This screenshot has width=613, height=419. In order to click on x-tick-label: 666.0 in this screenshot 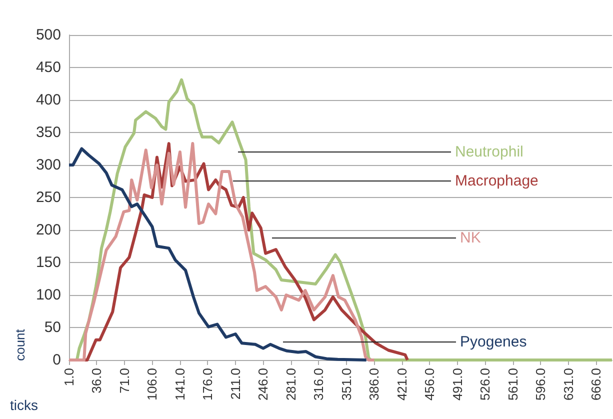, I will do `click(596, 384)`.